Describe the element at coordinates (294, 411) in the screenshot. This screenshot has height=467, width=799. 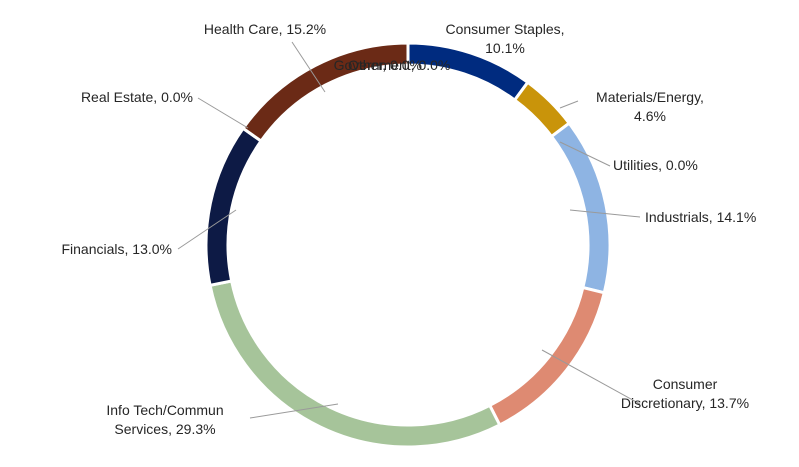
I see `leader-info-tech-commun-services` at that location.